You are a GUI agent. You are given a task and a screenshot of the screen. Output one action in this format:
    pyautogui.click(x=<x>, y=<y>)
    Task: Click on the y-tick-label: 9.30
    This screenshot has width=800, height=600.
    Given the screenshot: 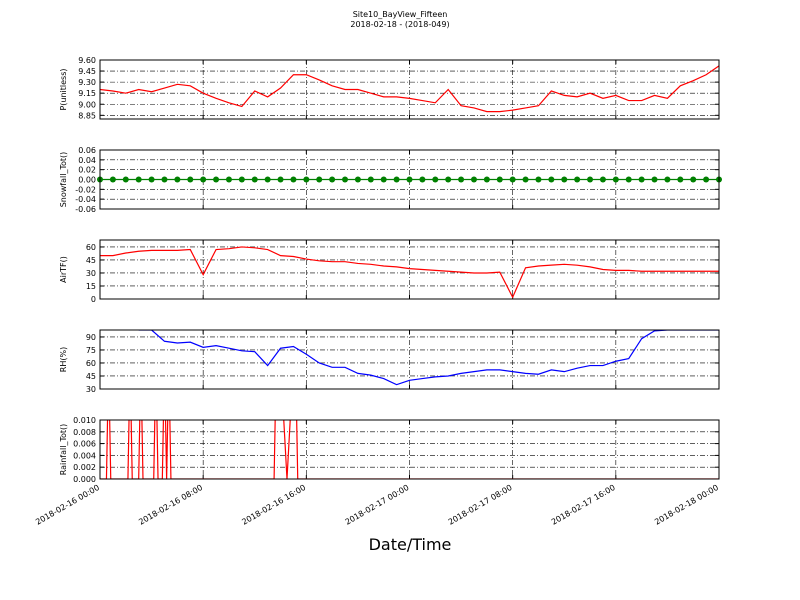 What is the action you would take?
    pyautogui.click(x=87, y=82)
    